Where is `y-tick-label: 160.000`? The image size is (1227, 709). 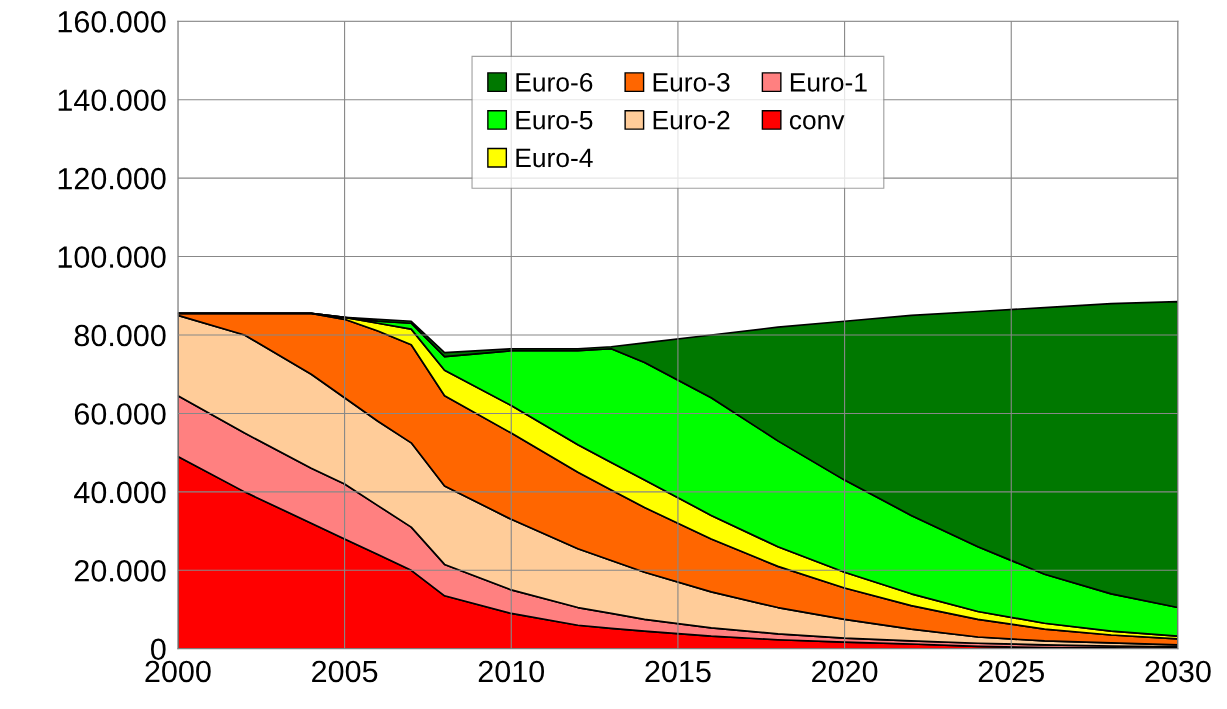
y-tick-label: 160.000 is located at coordinates (112, 22).